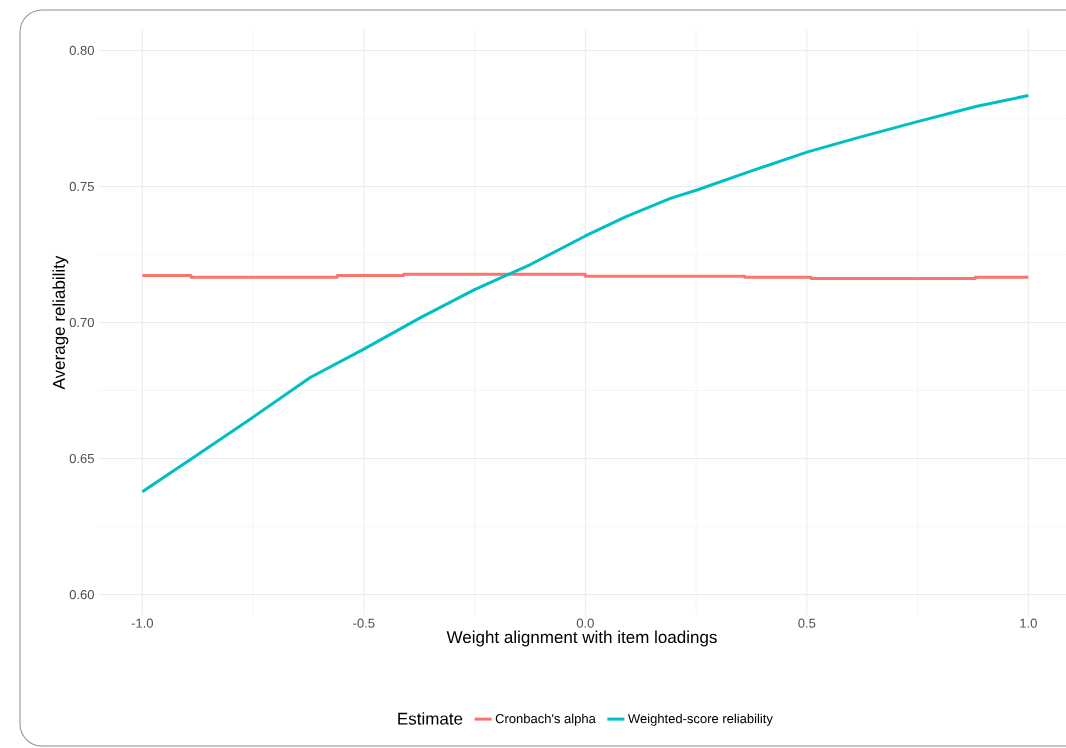  I want to click on y-tick-label: 0.75, so click(81, 186).